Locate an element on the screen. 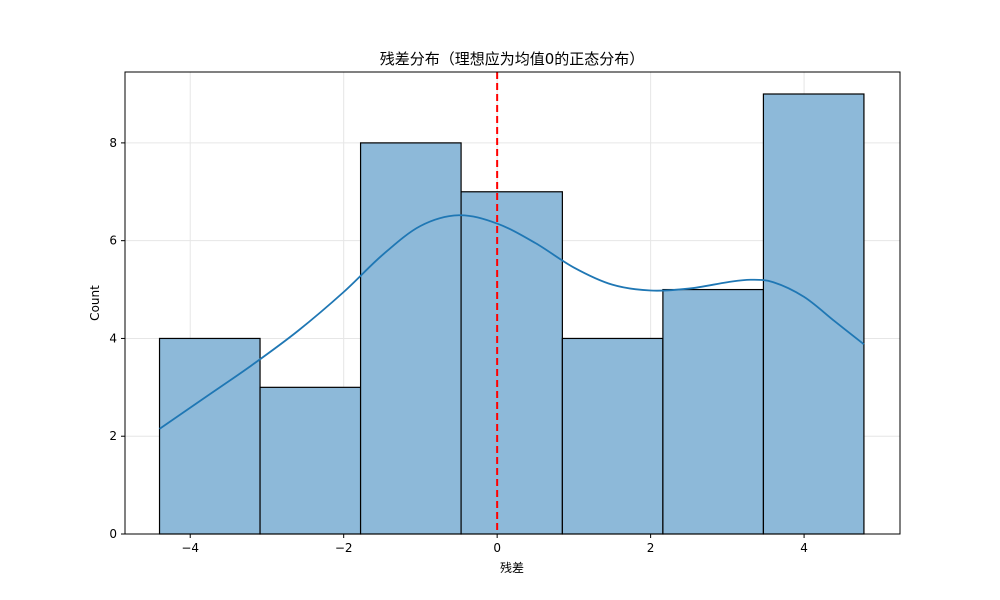 This screenshot has width=1000, height=600. x-tick-label: 4 is located at coordinates (804, 548).